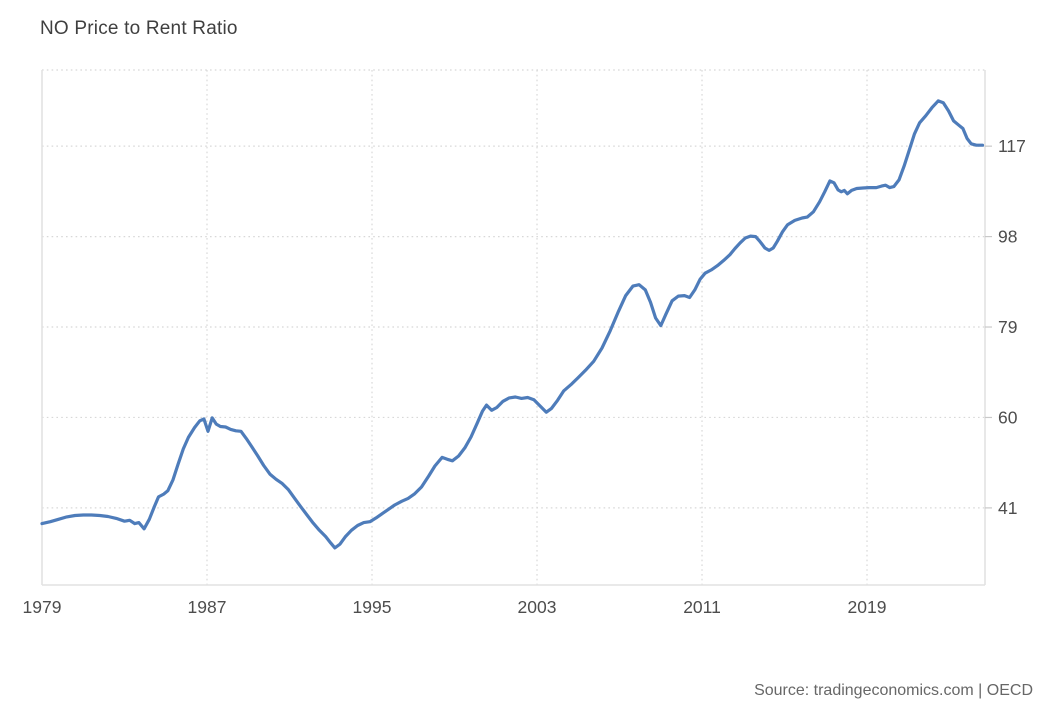 This screenshot has width=1054, height=720. What do you see at coordinates (1007, 327) in the screenshot?
I see `y-tick-label: 79` at bounding box center [1007, 327].